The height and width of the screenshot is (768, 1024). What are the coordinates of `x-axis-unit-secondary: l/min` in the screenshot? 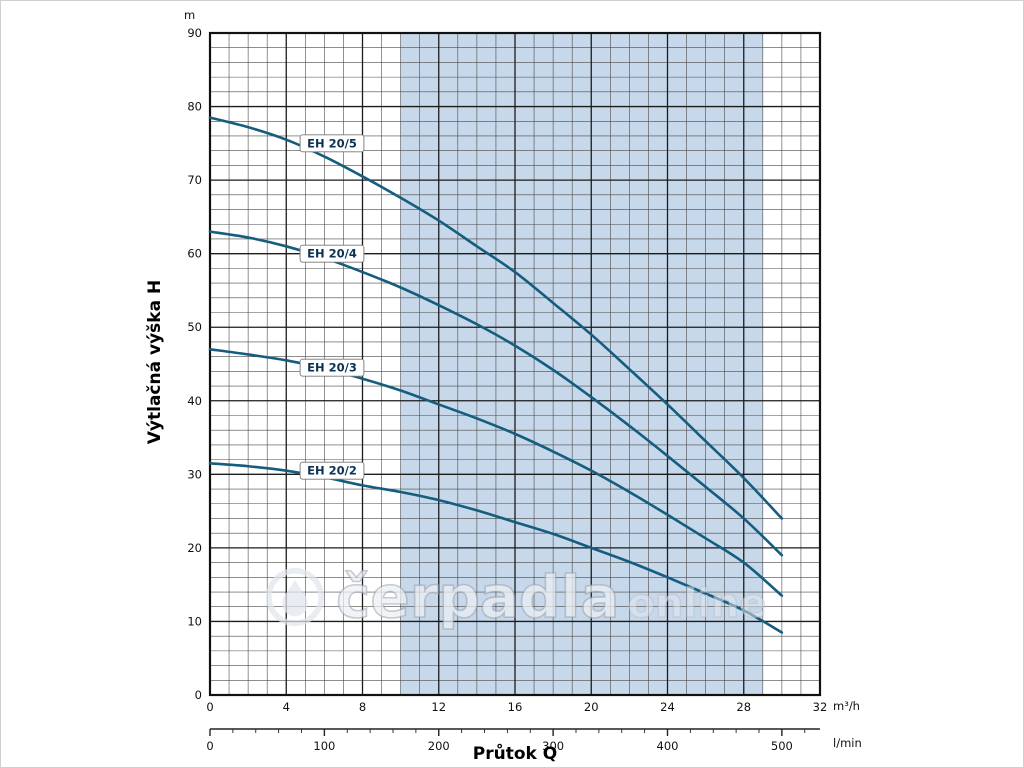 It's located at (847, 743).